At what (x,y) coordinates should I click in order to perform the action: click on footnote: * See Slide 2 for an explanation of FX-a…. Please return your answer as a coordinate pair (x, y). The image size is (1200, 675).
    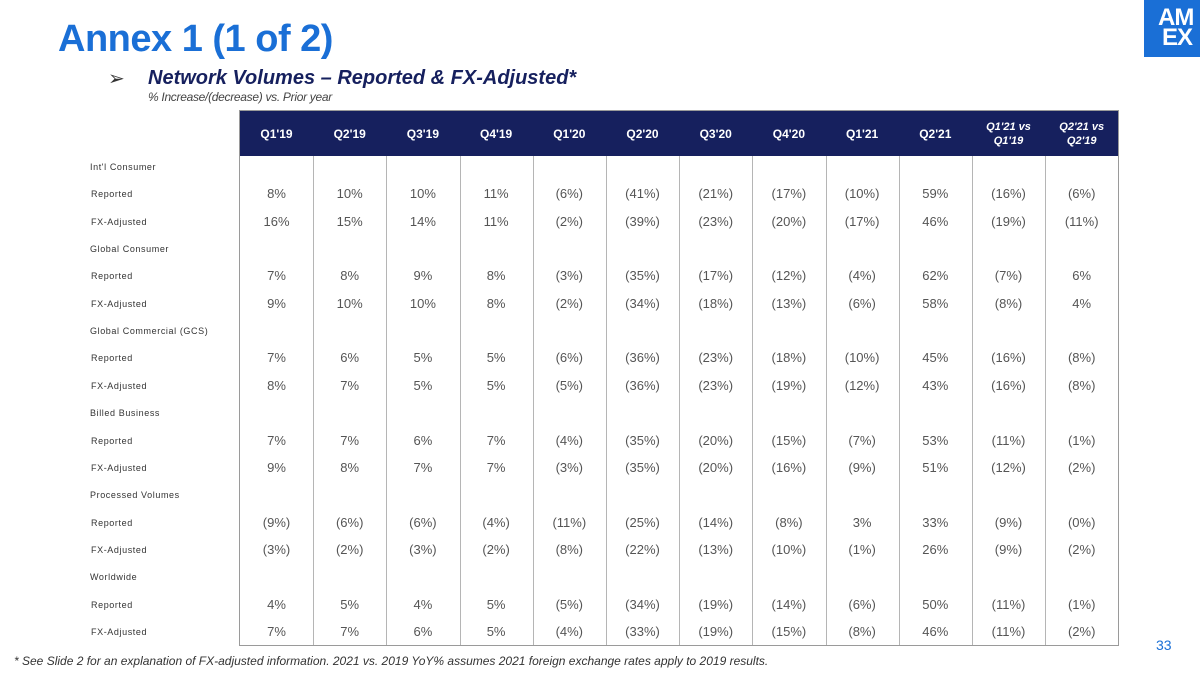
    Looking at the image, I should click on (391, 661).